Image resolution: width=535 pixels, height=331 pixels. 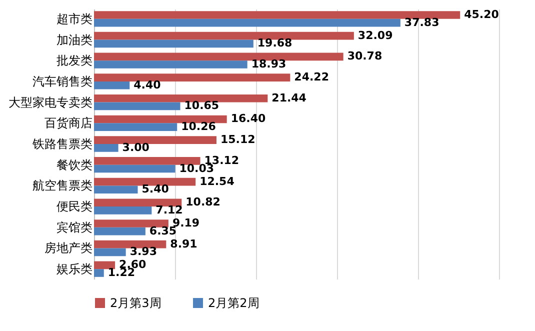 What do you see at coordinates (74, 39) in the screenshot?
I see `y-tick-label: 加油类` at bounding box center [74, 39].